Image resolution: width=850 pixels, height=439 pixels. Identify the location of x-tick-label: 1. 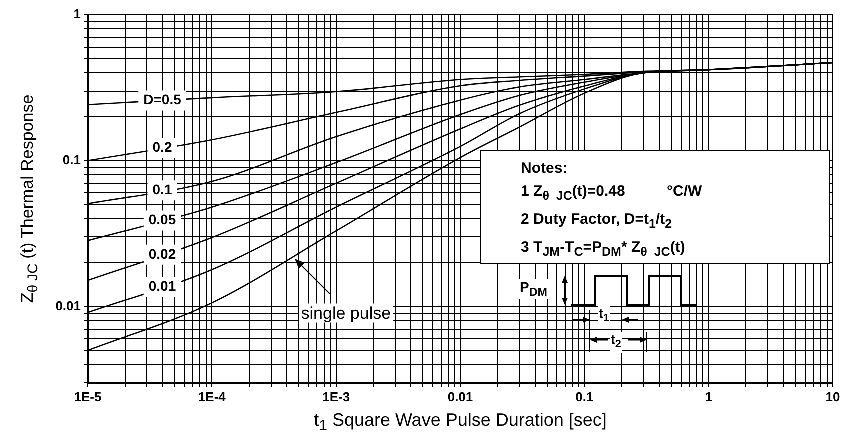
(708, 396).